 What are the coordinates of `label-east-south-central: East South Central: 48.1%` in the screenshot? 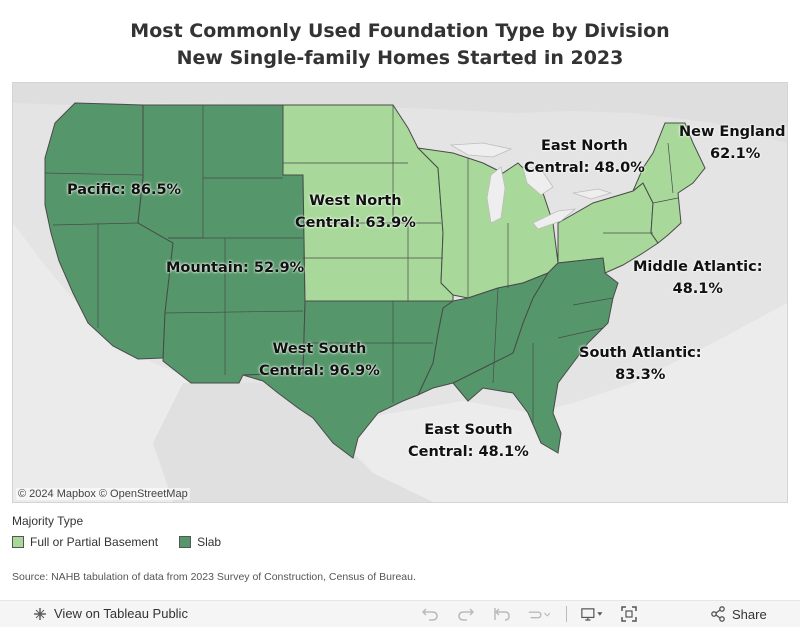 It's located at (468, 441).